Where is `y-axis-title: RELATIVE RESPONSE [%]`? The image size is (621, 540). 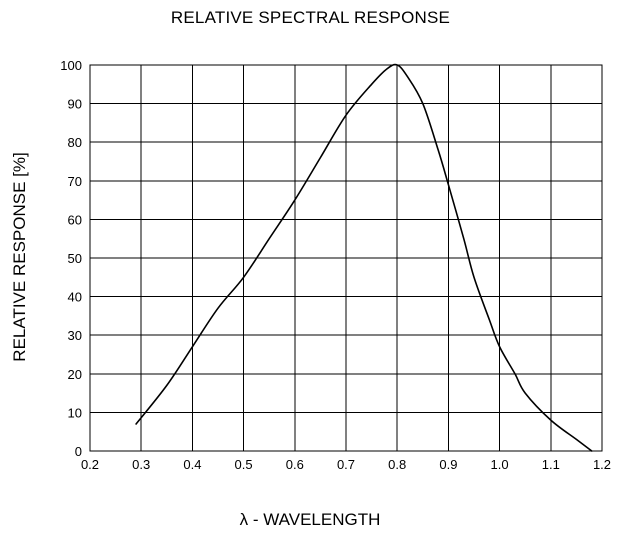 y-axis-title: RELATIVE RESPONSE [%] is located at coordinates (19, 256).